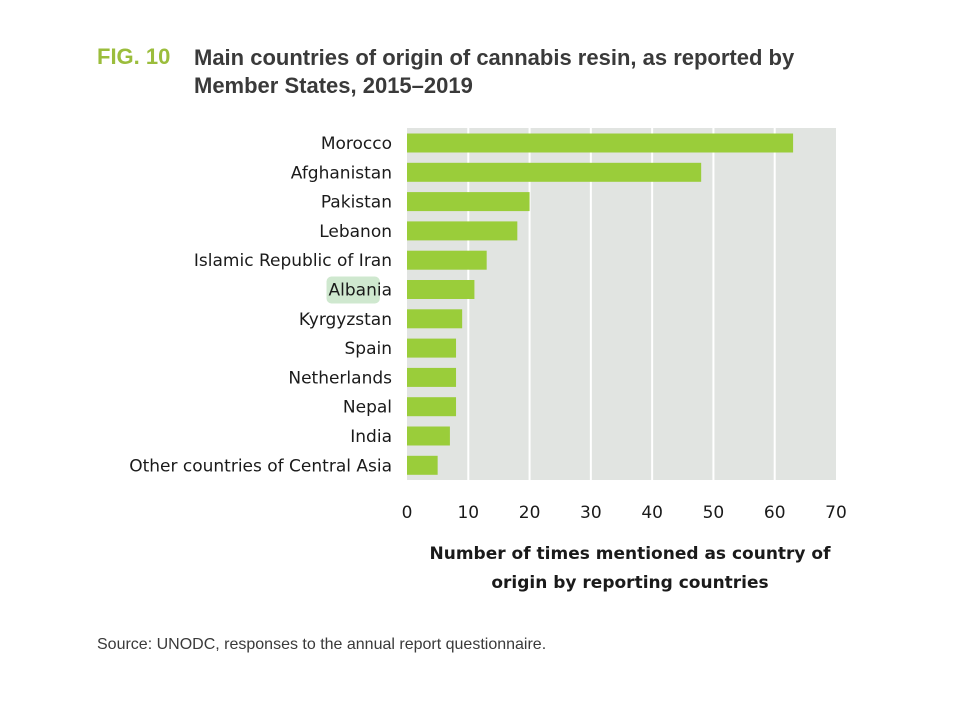 This screenshot has width=980, height=709. Describe the element at coordinates (371, 437) in the screenshot. I see `category-label: India` at that location.